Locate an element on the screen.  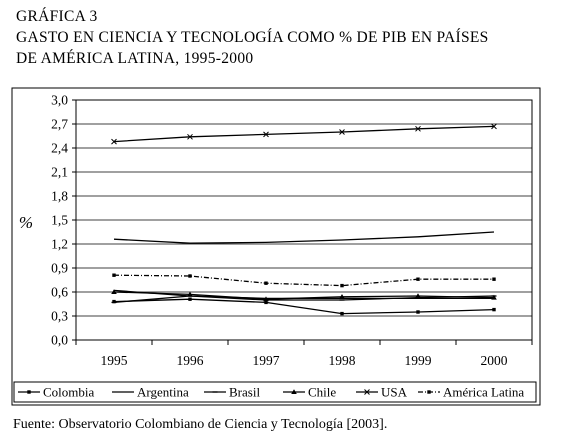
legend-label: Brasil is located at coordinates (244, 392).